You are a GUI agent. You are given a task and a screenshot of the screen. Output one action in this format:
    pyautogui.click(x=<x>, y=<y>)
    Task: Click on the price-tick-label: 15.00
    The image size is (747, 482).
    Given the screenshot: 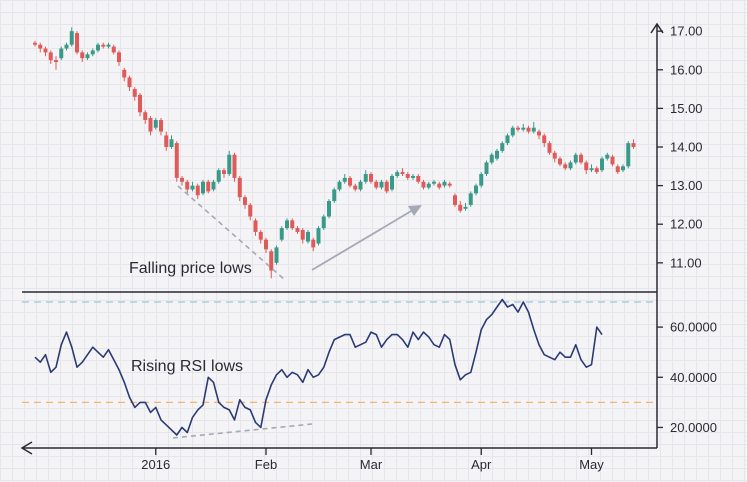 What is the action you would take?
    pyautogui.click(x=686, y=108)
    